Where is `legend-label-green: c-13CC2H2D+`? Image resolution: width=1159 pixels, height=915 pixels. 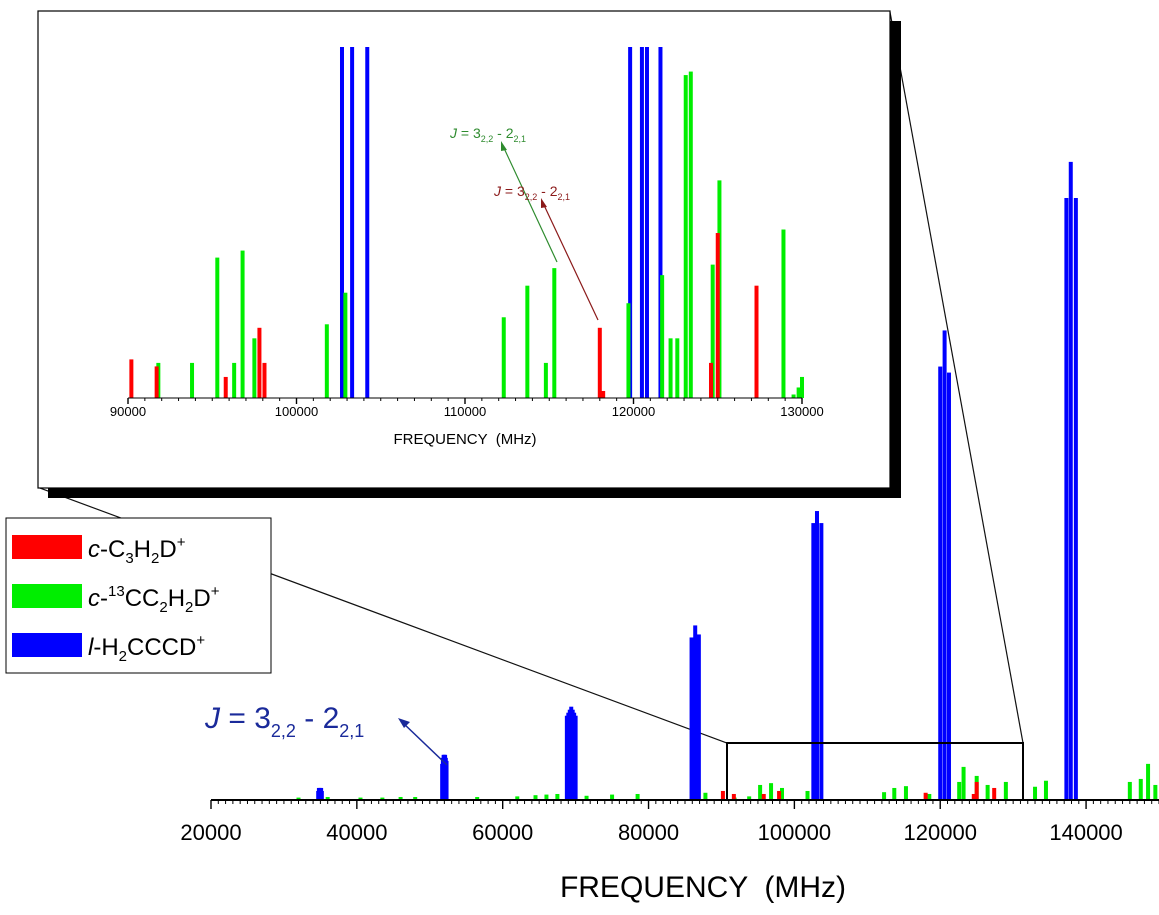 legend-label-green: c-13CC2H2D+ is located at coordinates (154, 599).